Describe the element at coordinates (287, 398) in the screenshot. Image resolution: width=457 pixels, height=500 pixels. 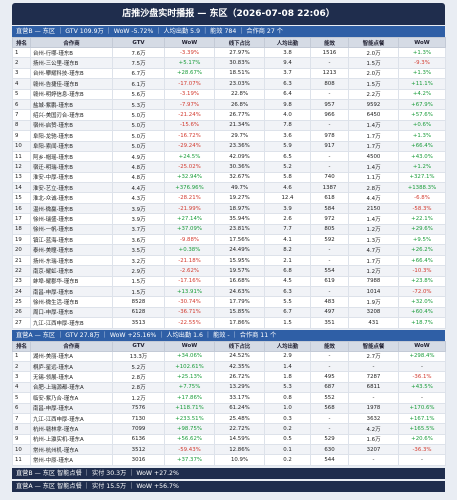
I see `table-cell: 0.8` at that location.